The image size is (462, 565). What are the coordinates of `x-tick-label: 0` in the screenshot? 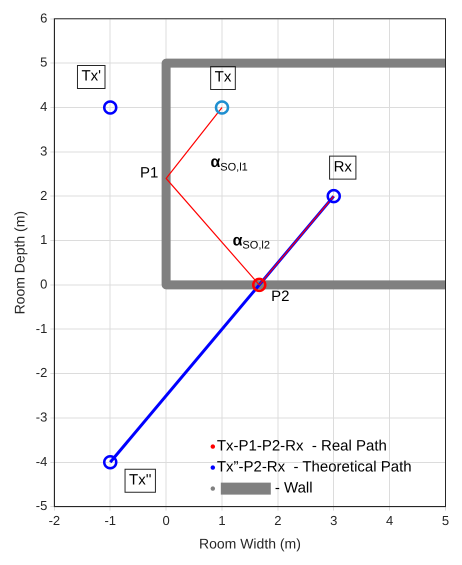 It's located at (166, 520).